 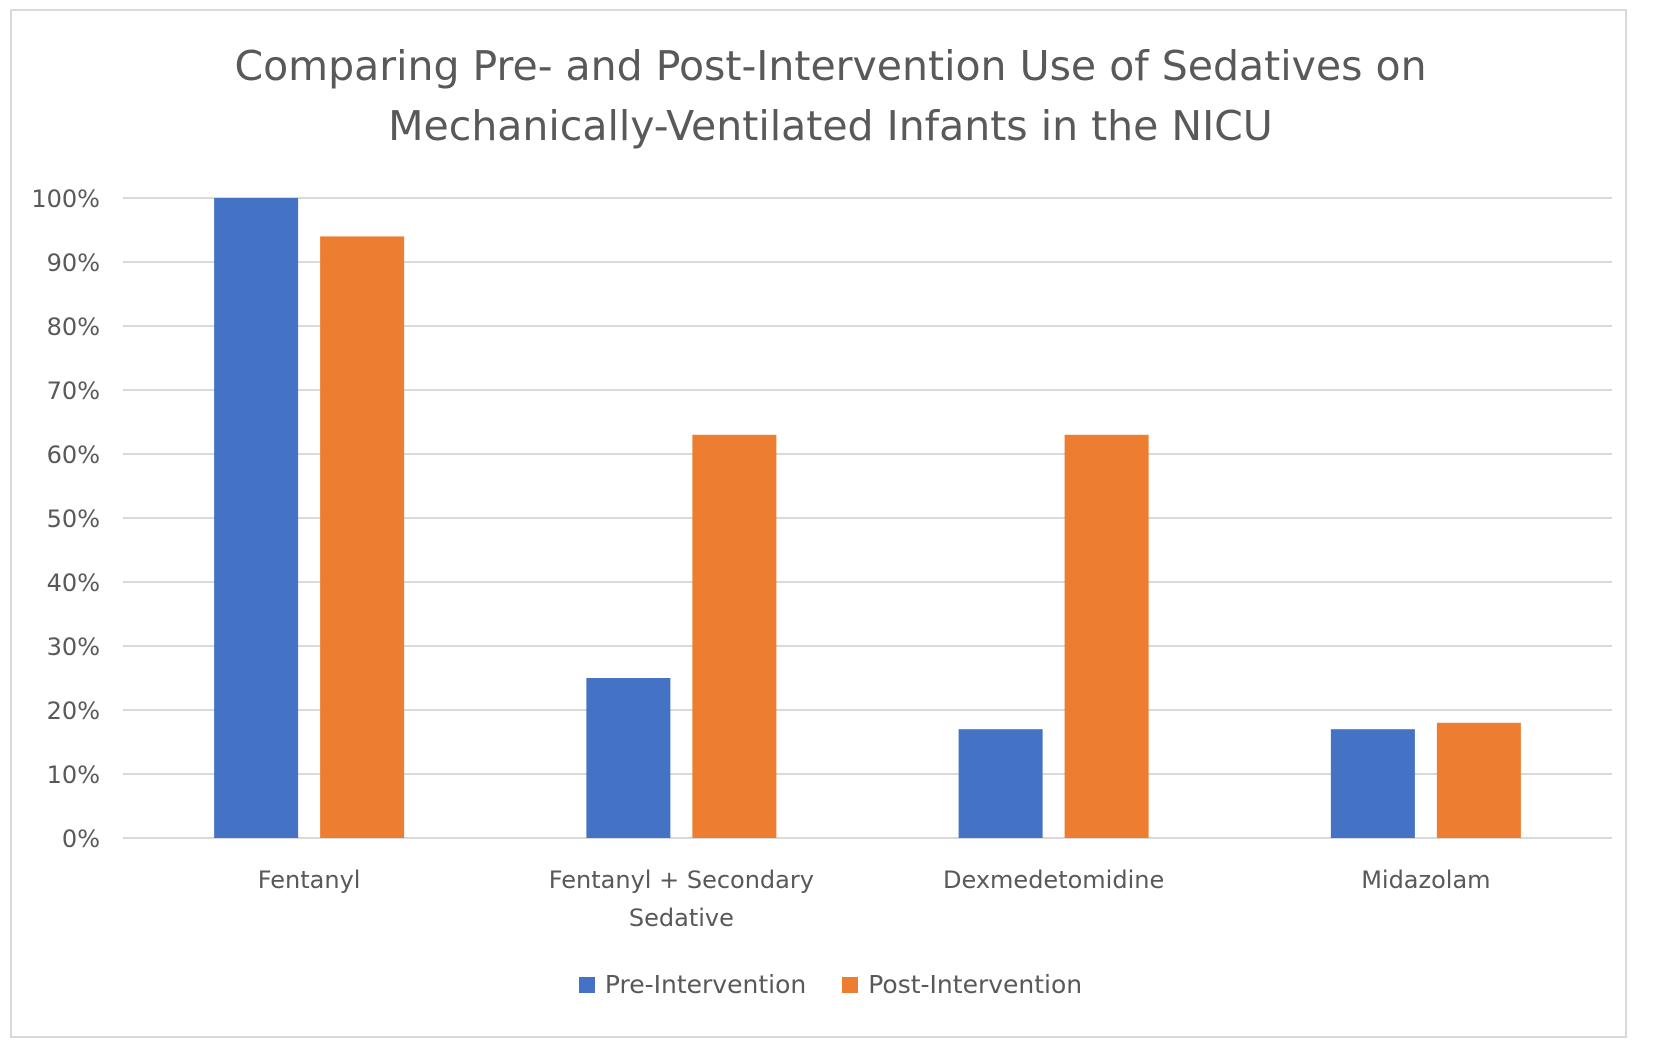 I want to click on bar-pre-intervention-fentanyl-secondary-sedative, so click(x=628, y=758).